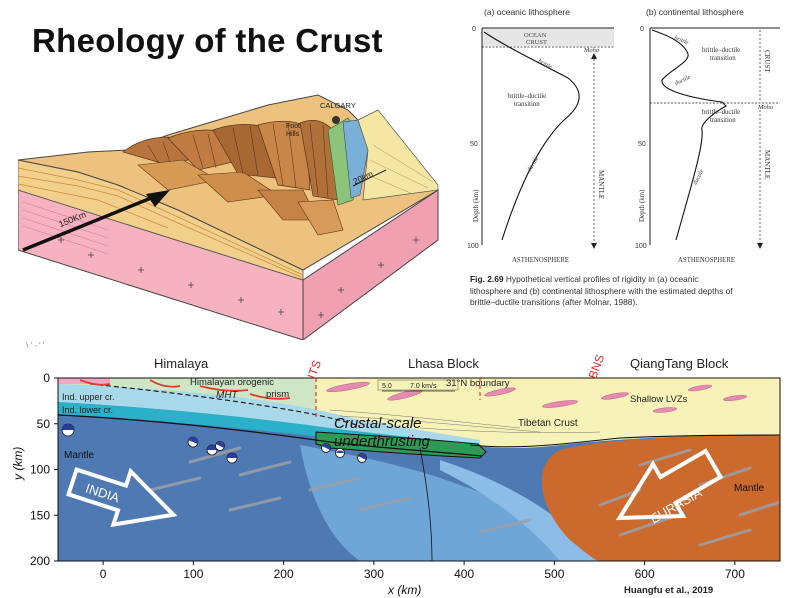 The width and height of the screenshot is (797, 598). I want to click on region-himalaya: Himalaya, so click(181, 363).